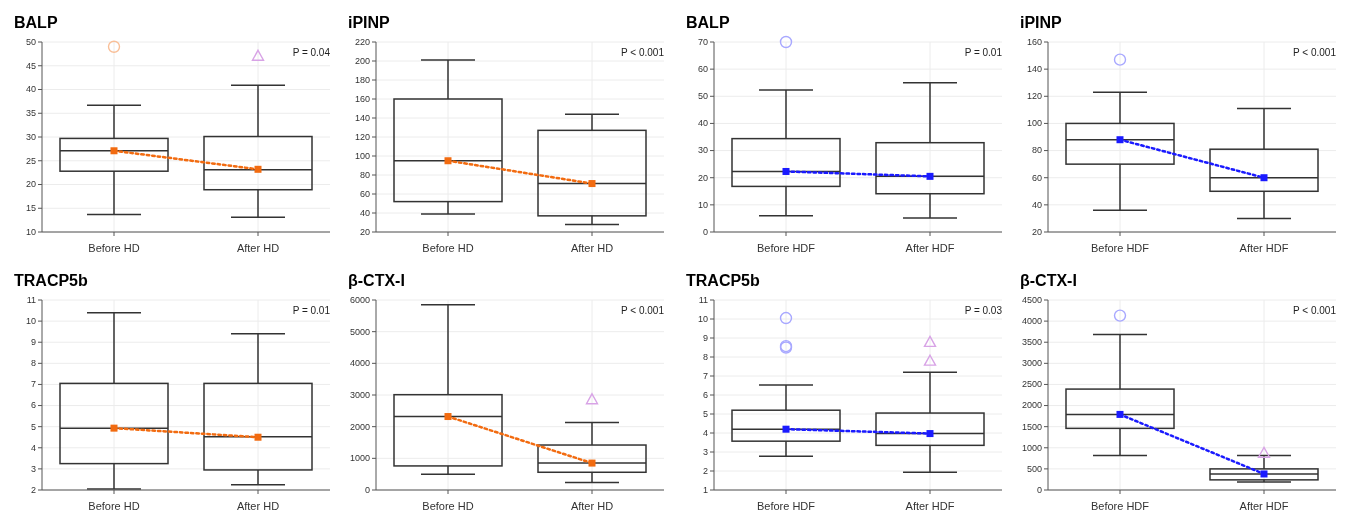 Image resolution: width=1352 pixels, height=532 pixels. What do you see at coordinates (51, 280) in the screenshot?
I see `chart-title: TRACP5b` at bounding box center [51, 280].